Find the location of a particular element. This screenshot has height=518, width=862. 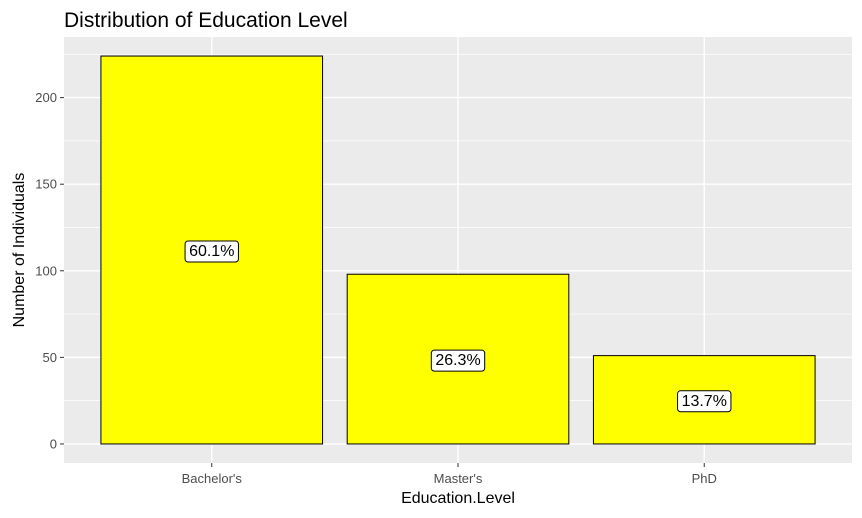

data-label-text: 13.7% is located at coordinates (704, 401).